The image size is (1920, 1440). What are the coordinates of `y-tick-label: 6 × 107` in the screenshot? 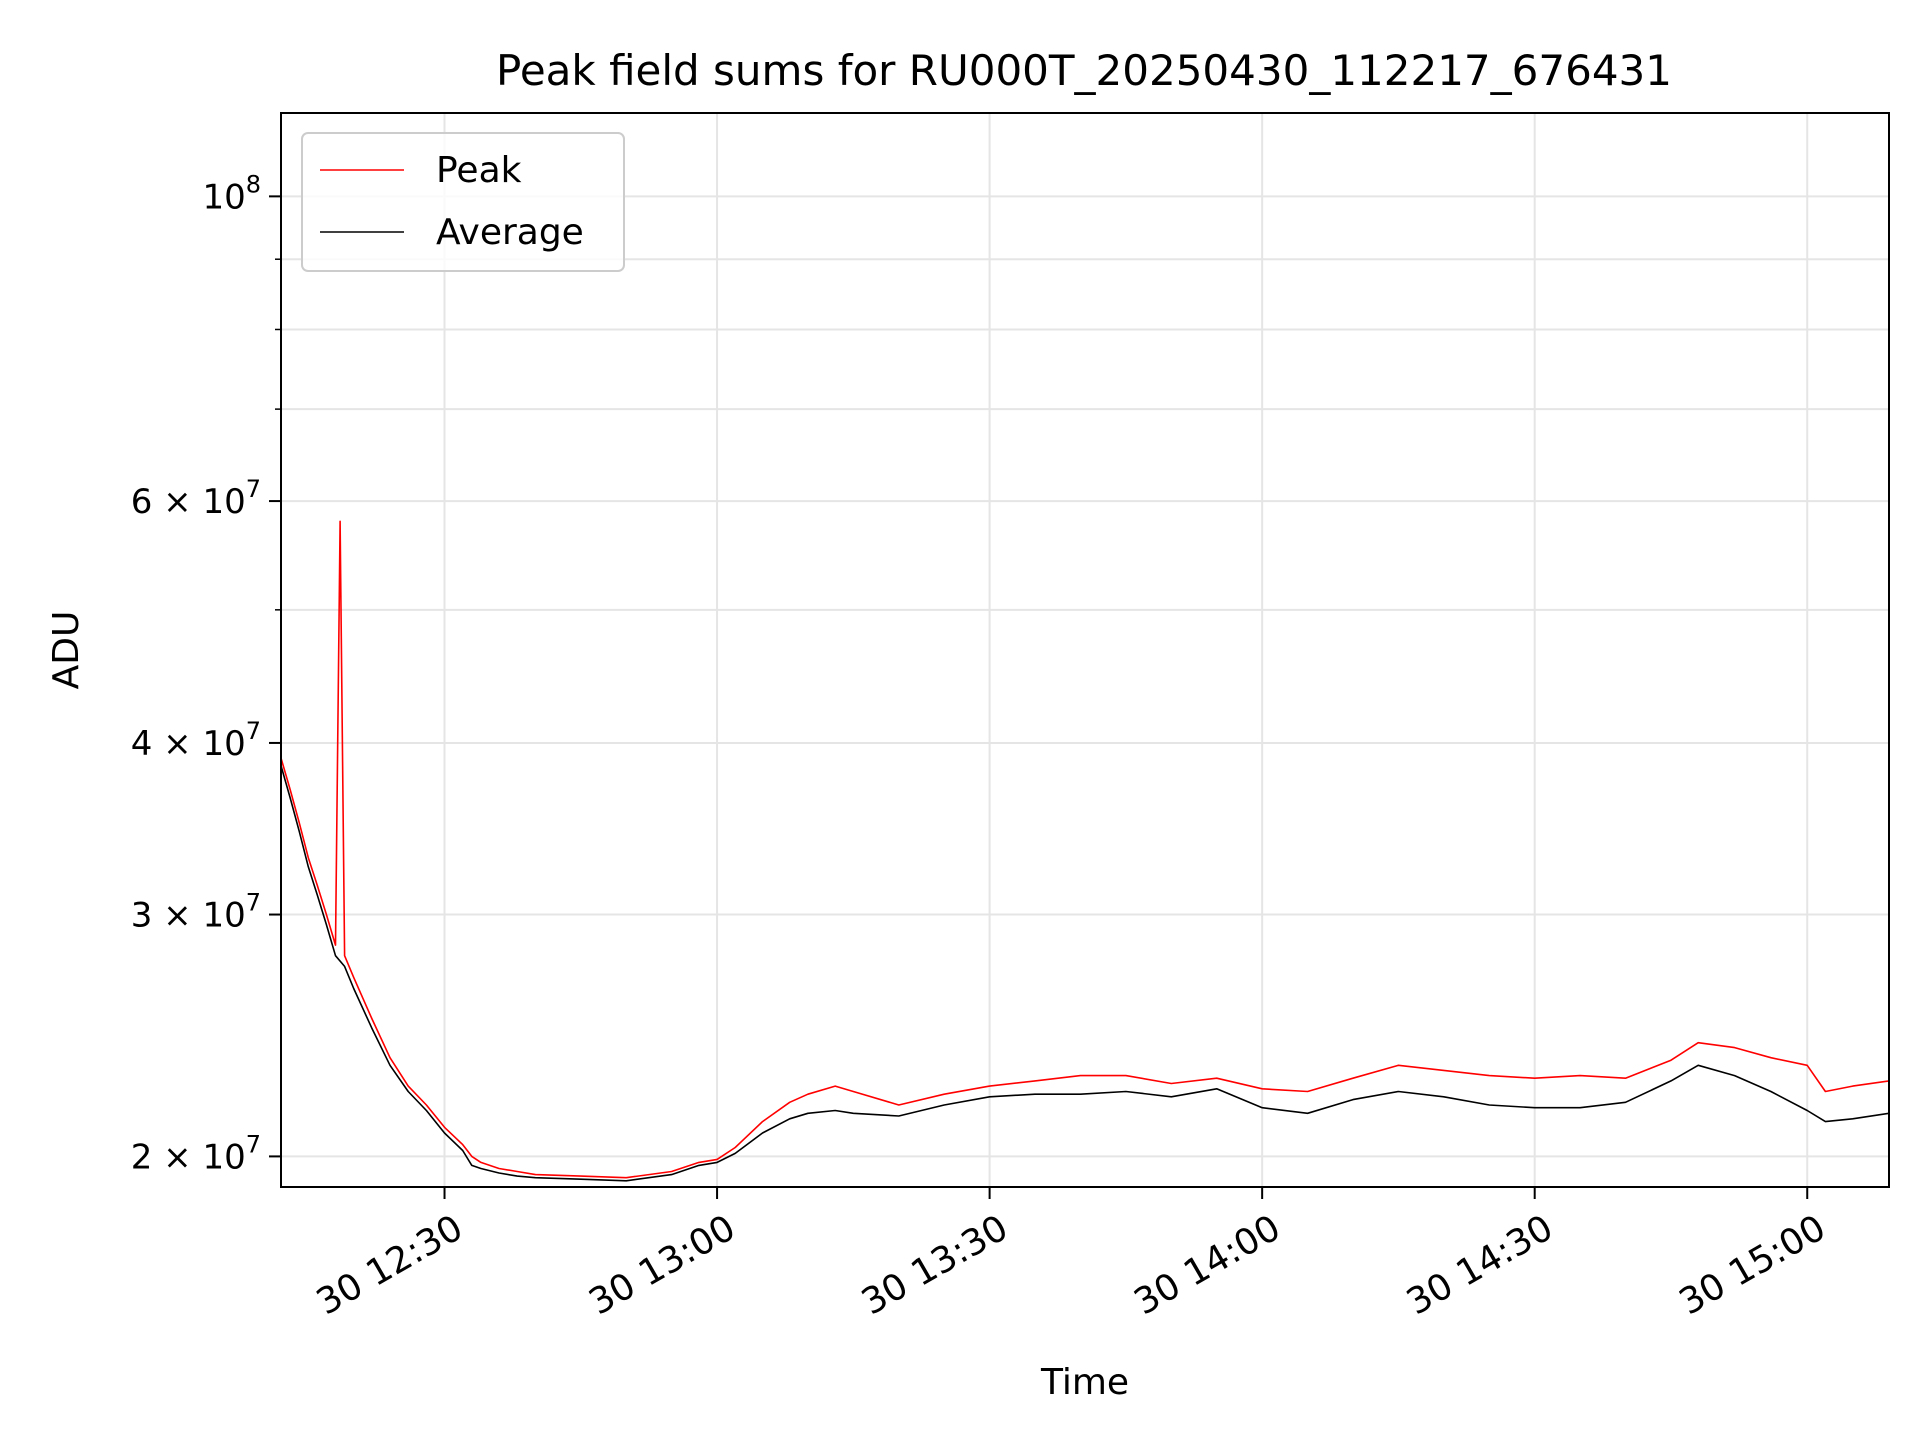 It's located at (196, 498).